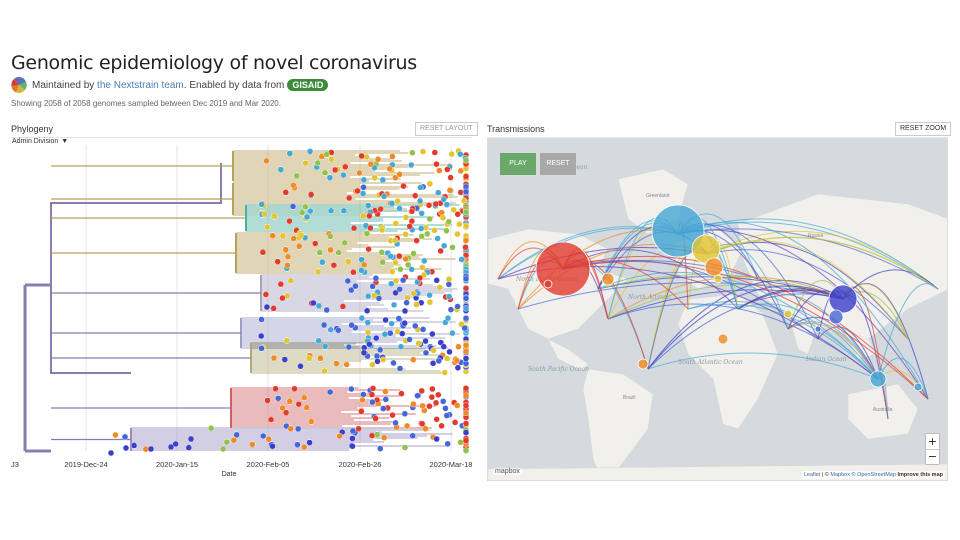  I want to click on reset-map-button: RESET, so click(558, 164).